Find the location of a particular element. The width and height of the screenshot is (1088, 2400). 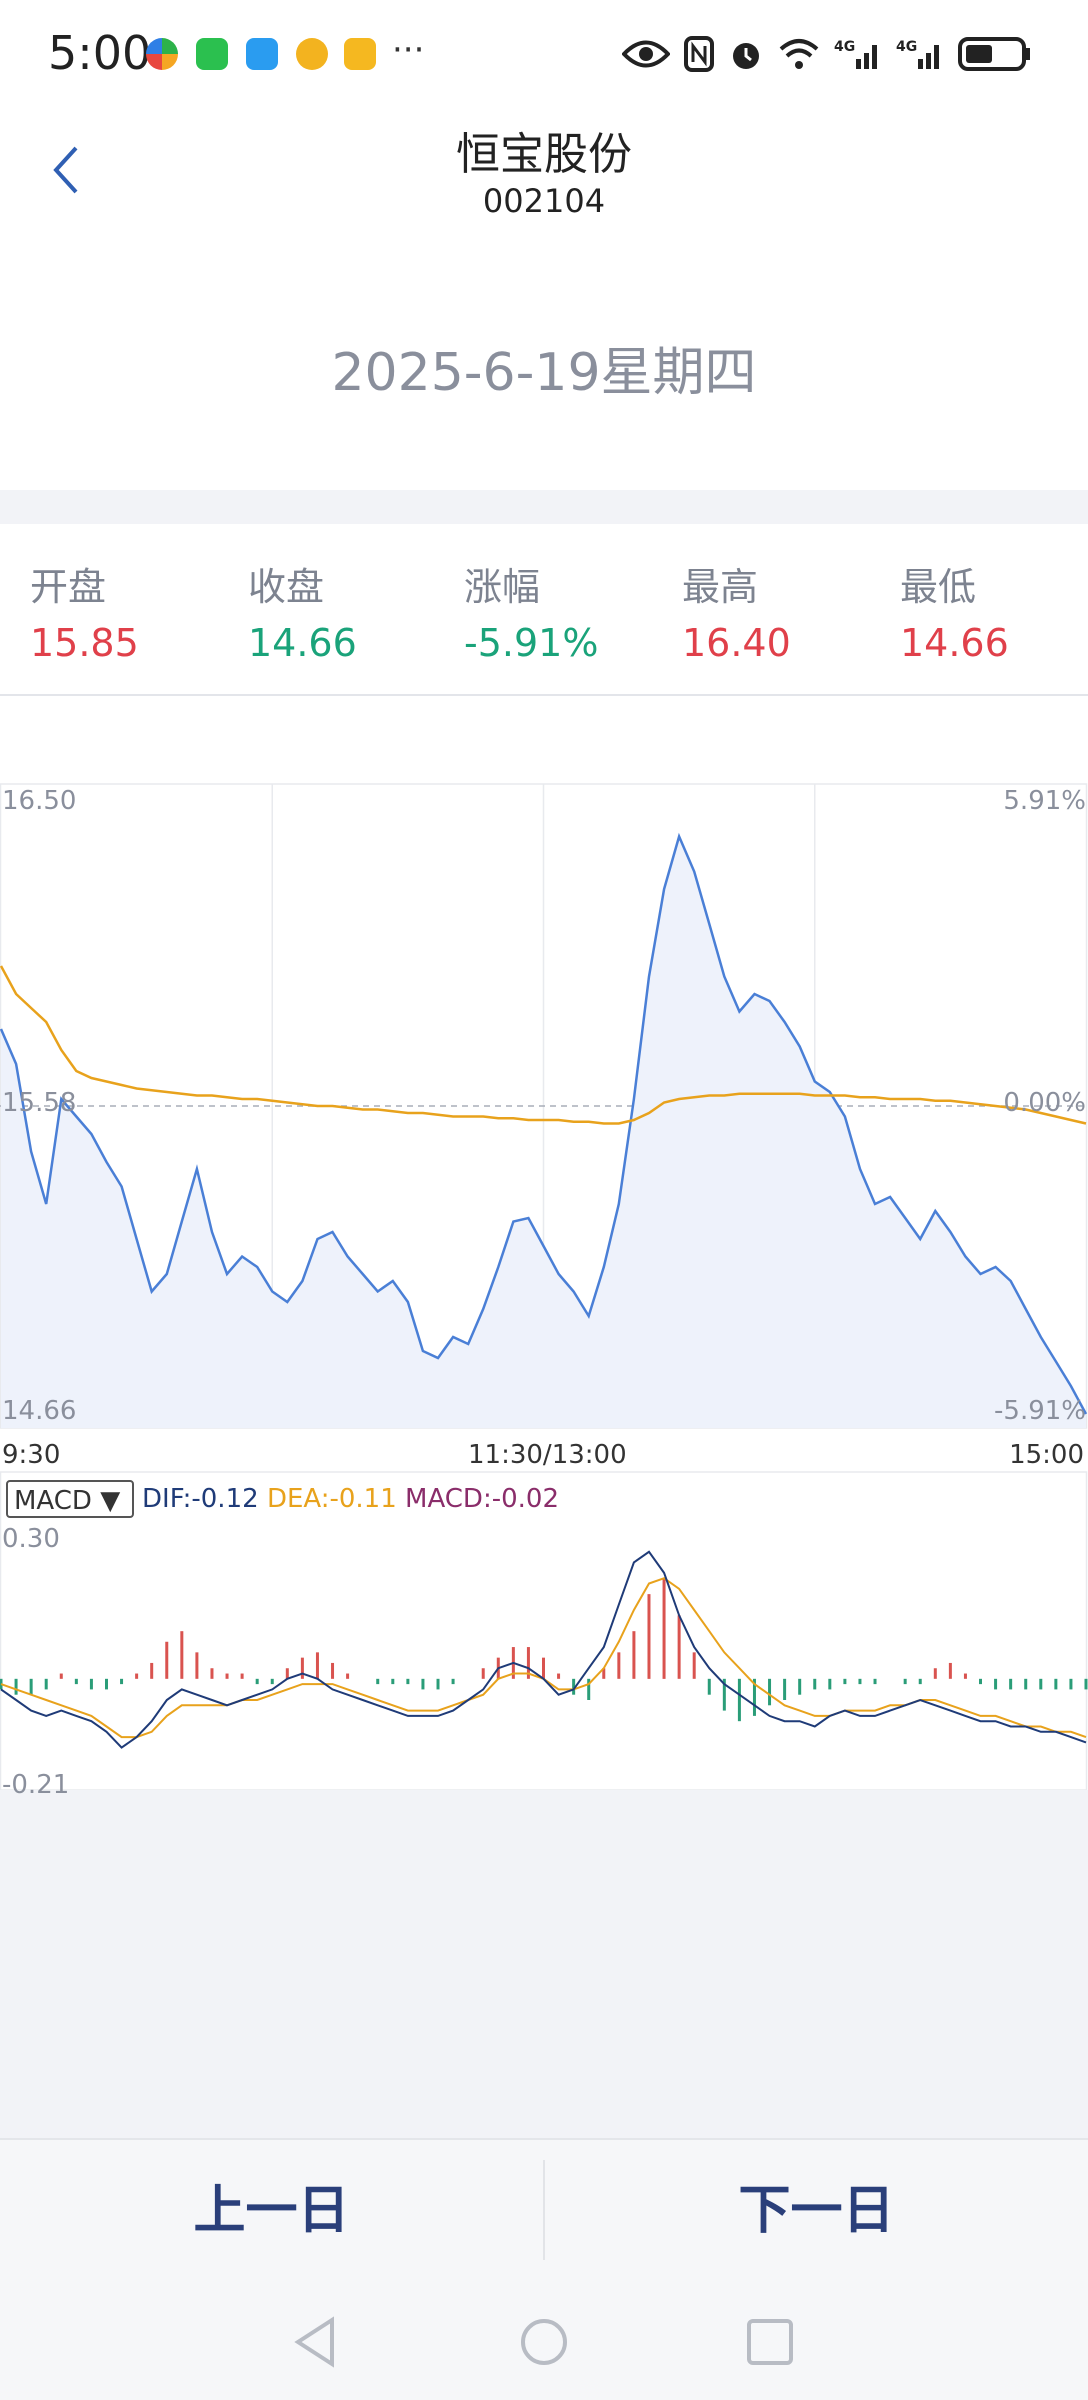

stat-value: 16.40 is located at coordinates (736, 643).